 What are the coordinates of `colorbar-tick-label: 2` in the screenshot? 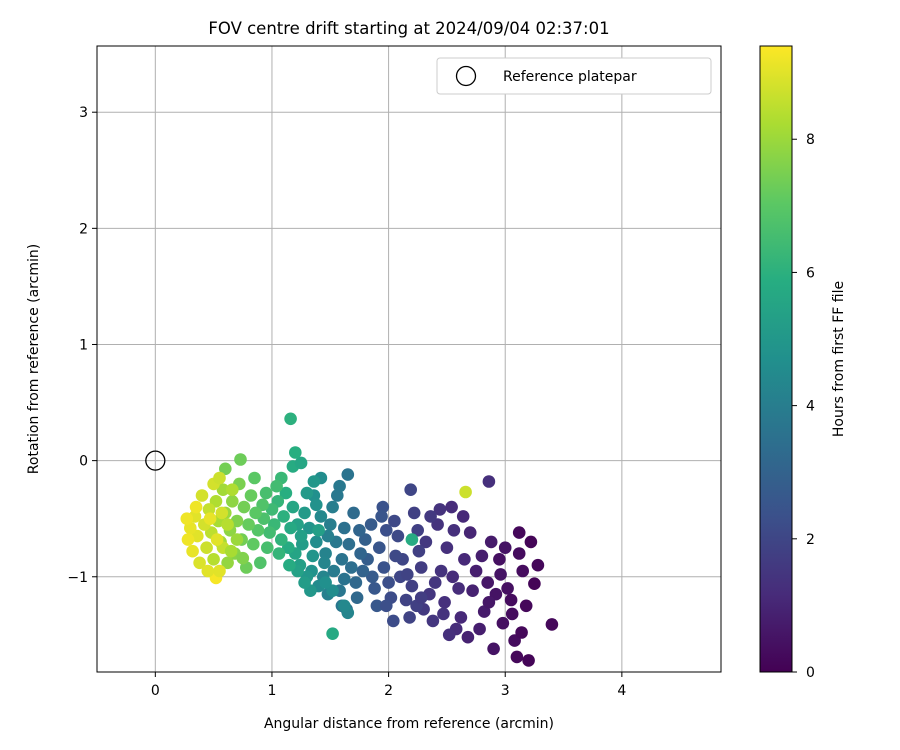 It's located at (810, 540).